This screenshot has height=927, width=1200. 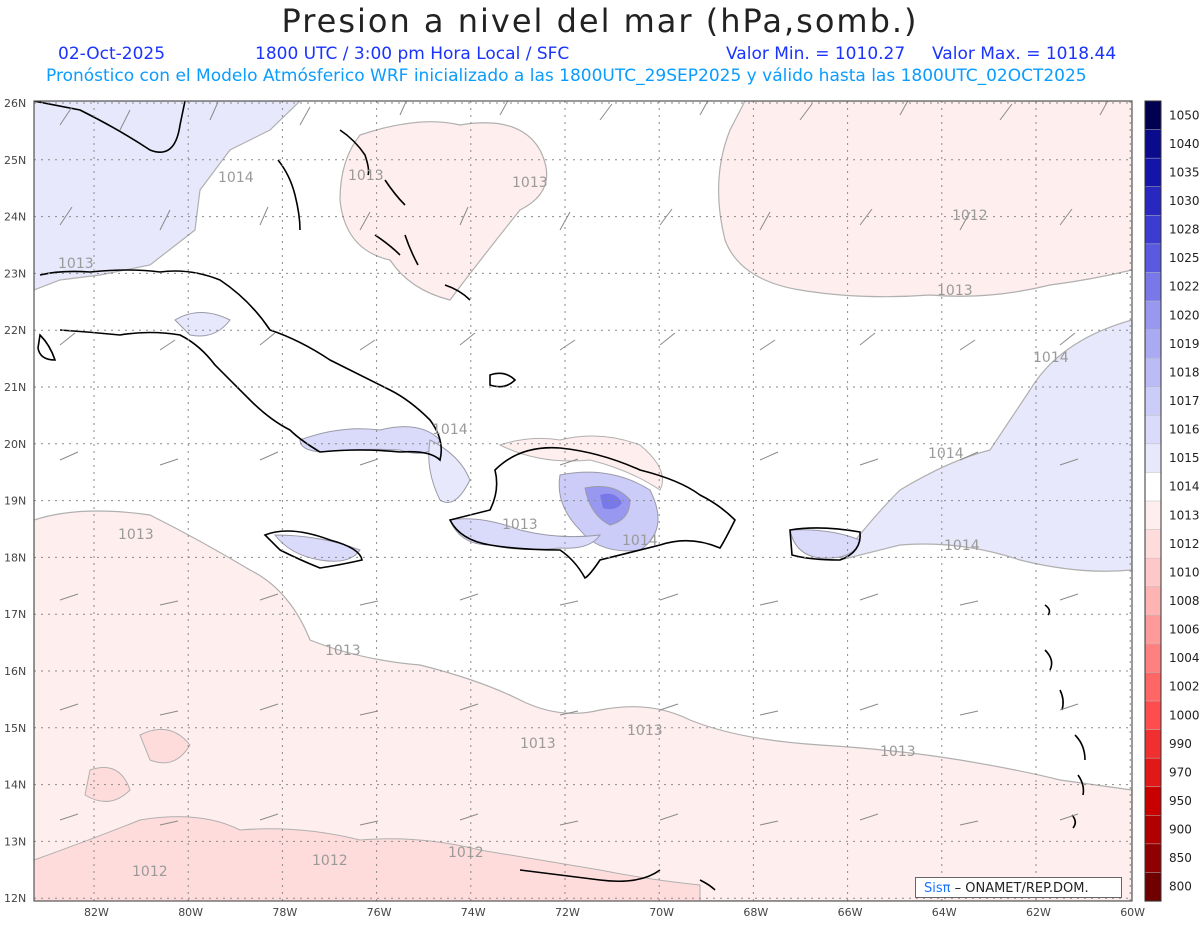 I want to click on legend-label: 950, so click(x=1180, y=801).